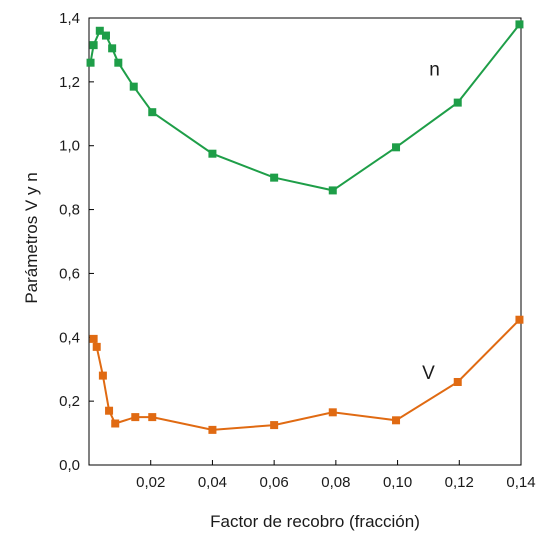  What do you see at coordinates (69, 18) in the screenshot?
I see `y-tick-label: 1,4` at bounding box center [69, 18].